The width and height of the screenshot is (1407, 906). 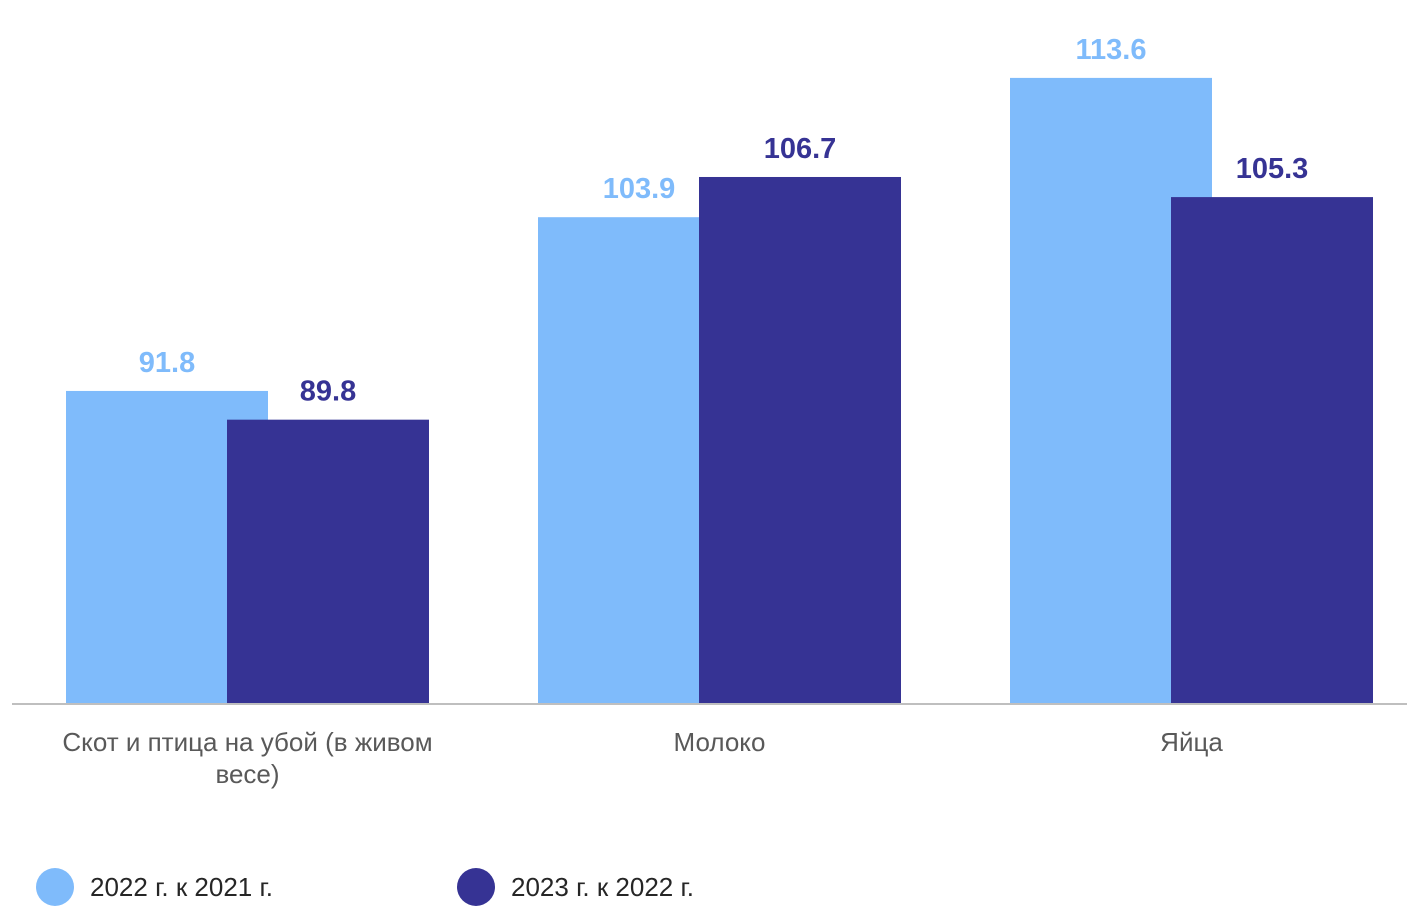 What do you see at coordinates (703, 887) in the screenshot?
I see `legend: 2022 г. к 2021 г. 2023 г. к 2022 г.` at bounding box center [703, 887].